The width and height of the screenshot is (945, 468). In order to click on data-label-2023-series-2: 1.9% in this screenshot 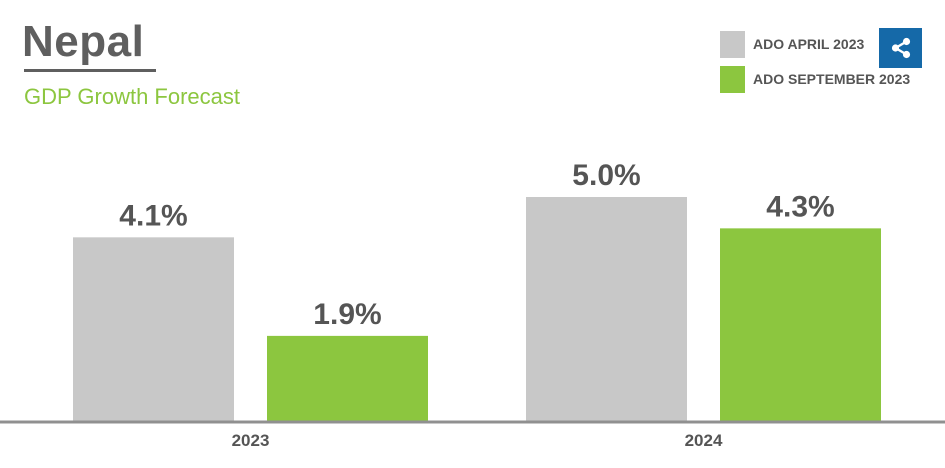, I will do `click(347, 314)`.